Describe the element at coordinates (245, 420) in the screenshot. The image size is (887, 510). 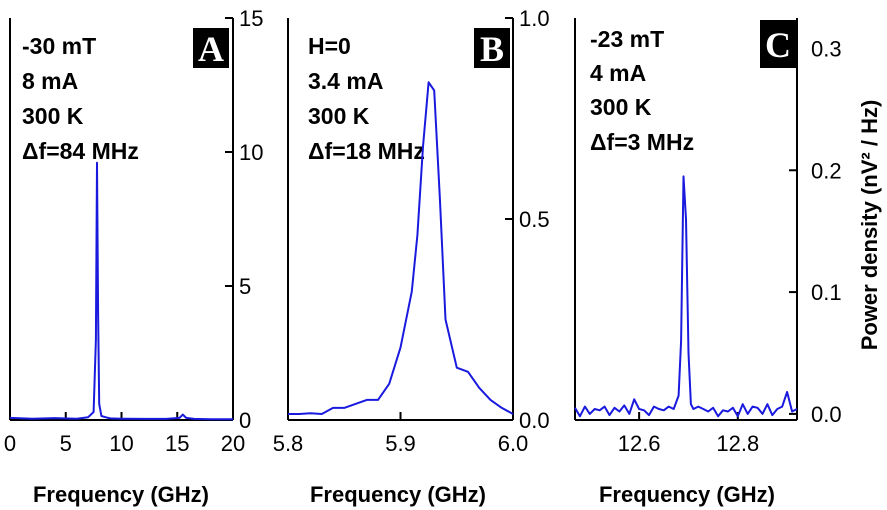
I see `y-tick-label: 0` at that location.